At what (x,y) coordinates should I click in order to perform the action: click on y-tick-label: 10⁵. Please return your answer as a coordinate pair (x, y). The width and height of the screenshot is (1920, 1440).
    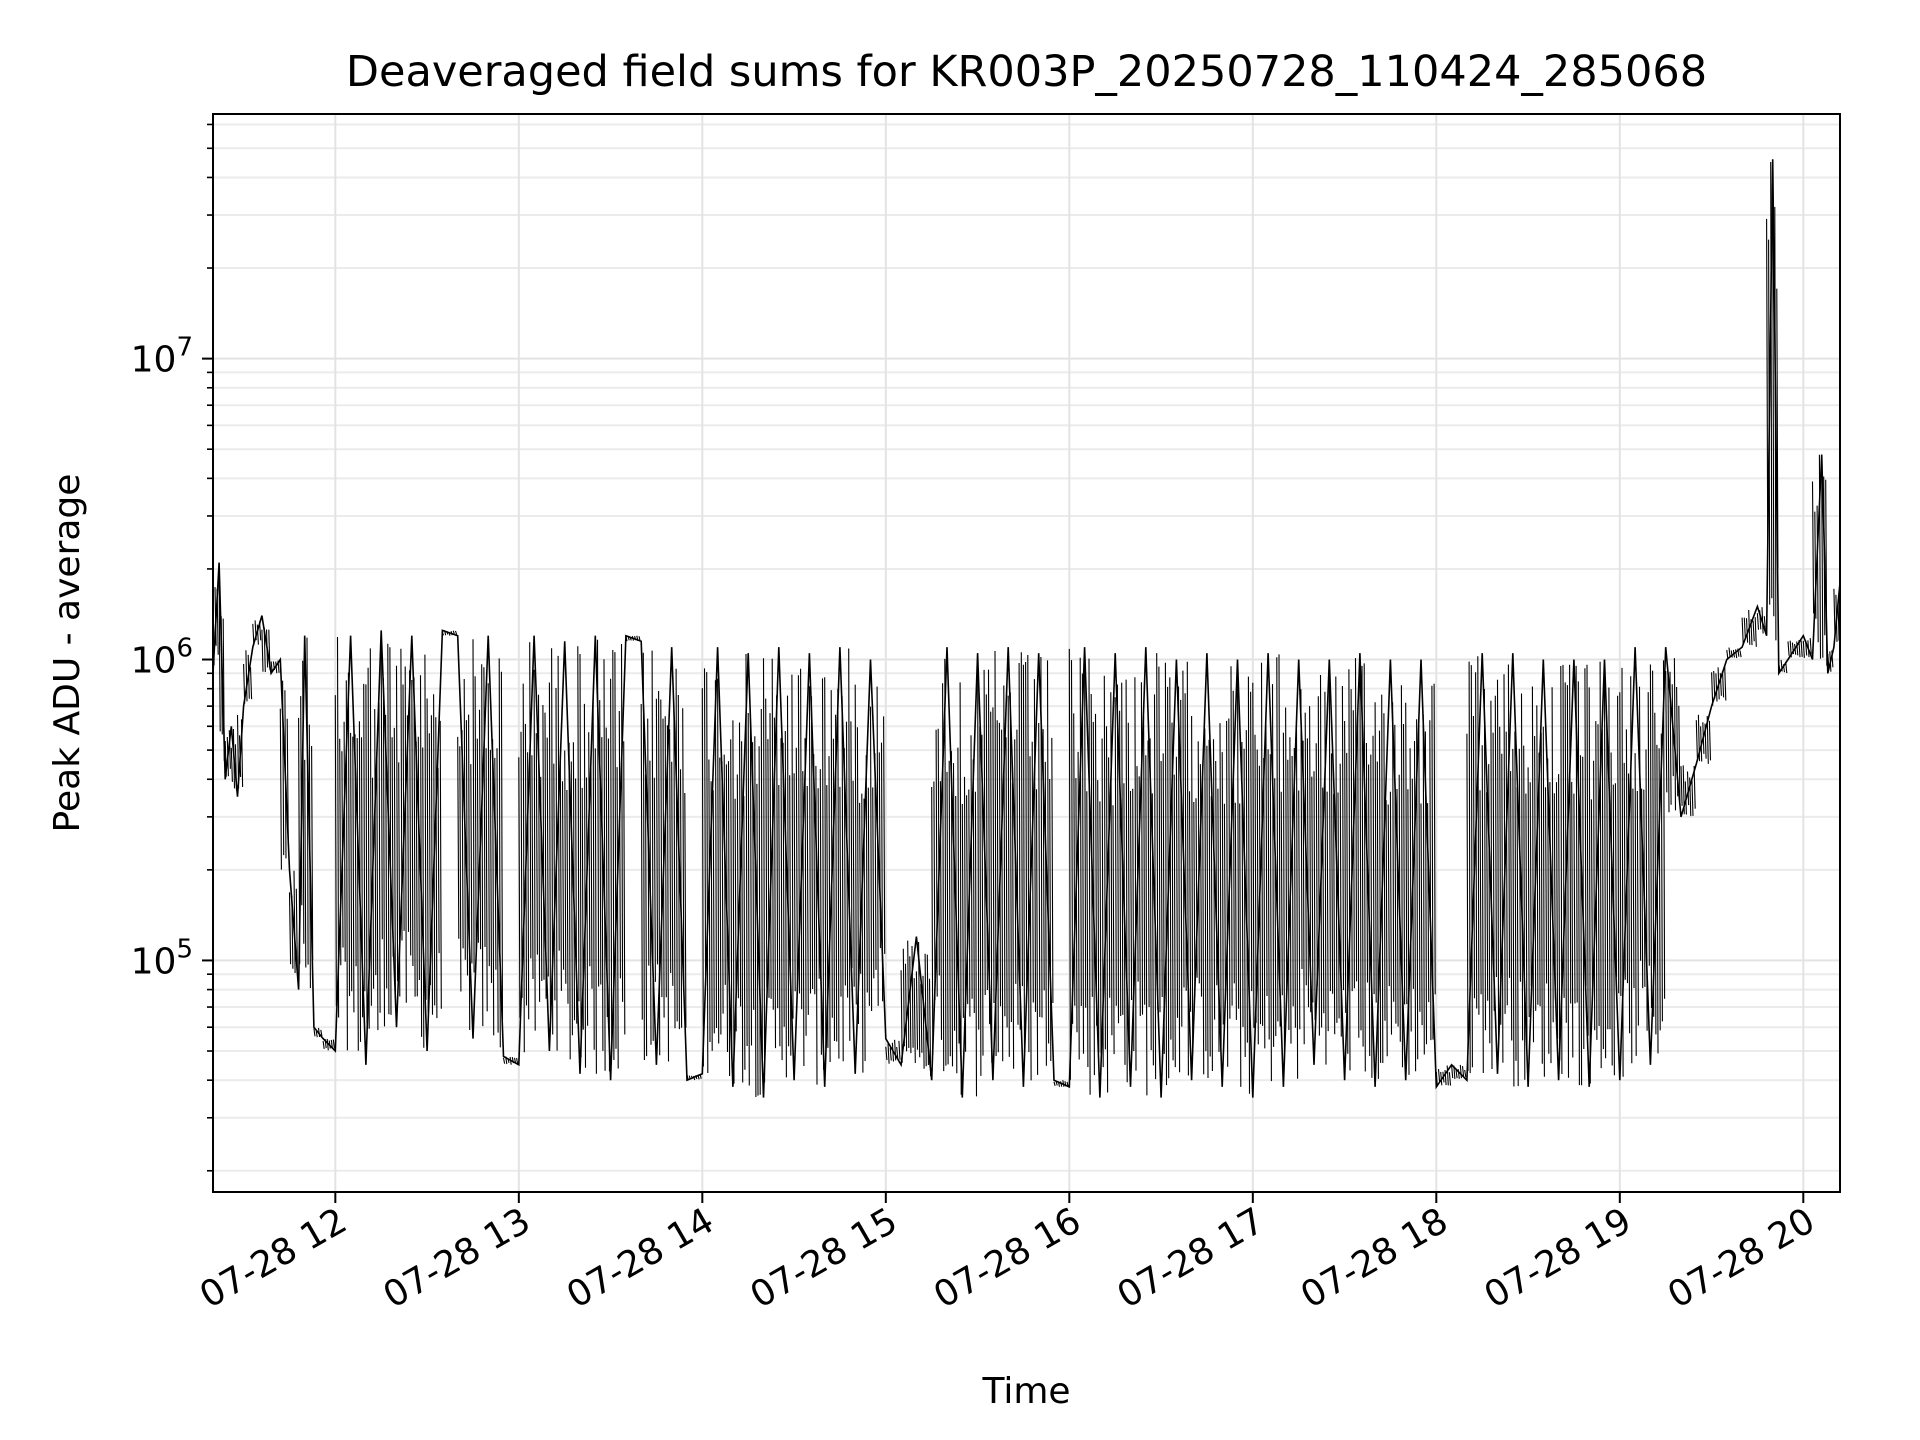
    Looking at the image, I should click on (162, 958).